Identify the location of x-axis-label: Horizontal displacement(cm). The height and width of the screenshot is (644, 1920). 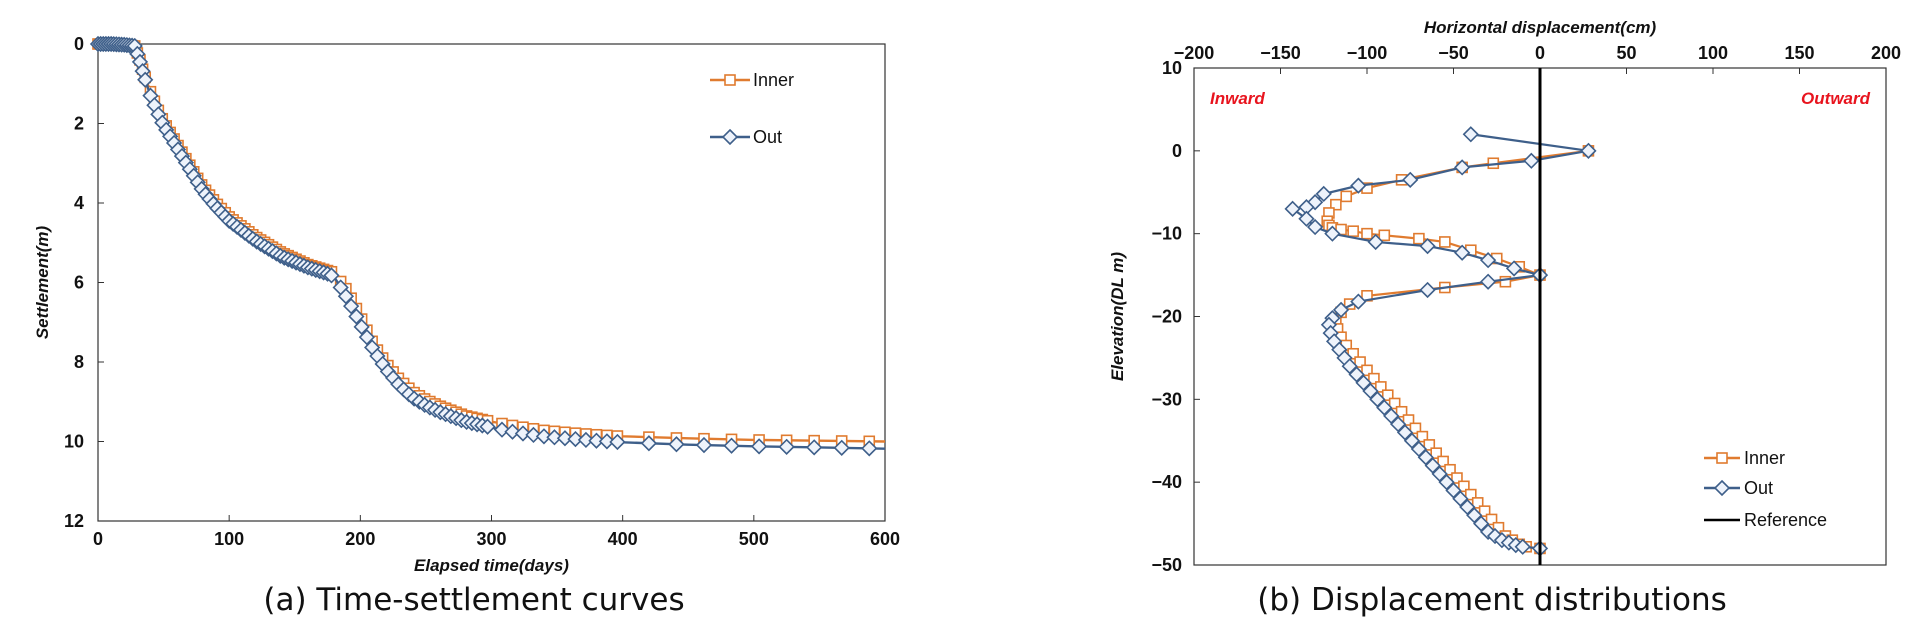
(1540, 27).